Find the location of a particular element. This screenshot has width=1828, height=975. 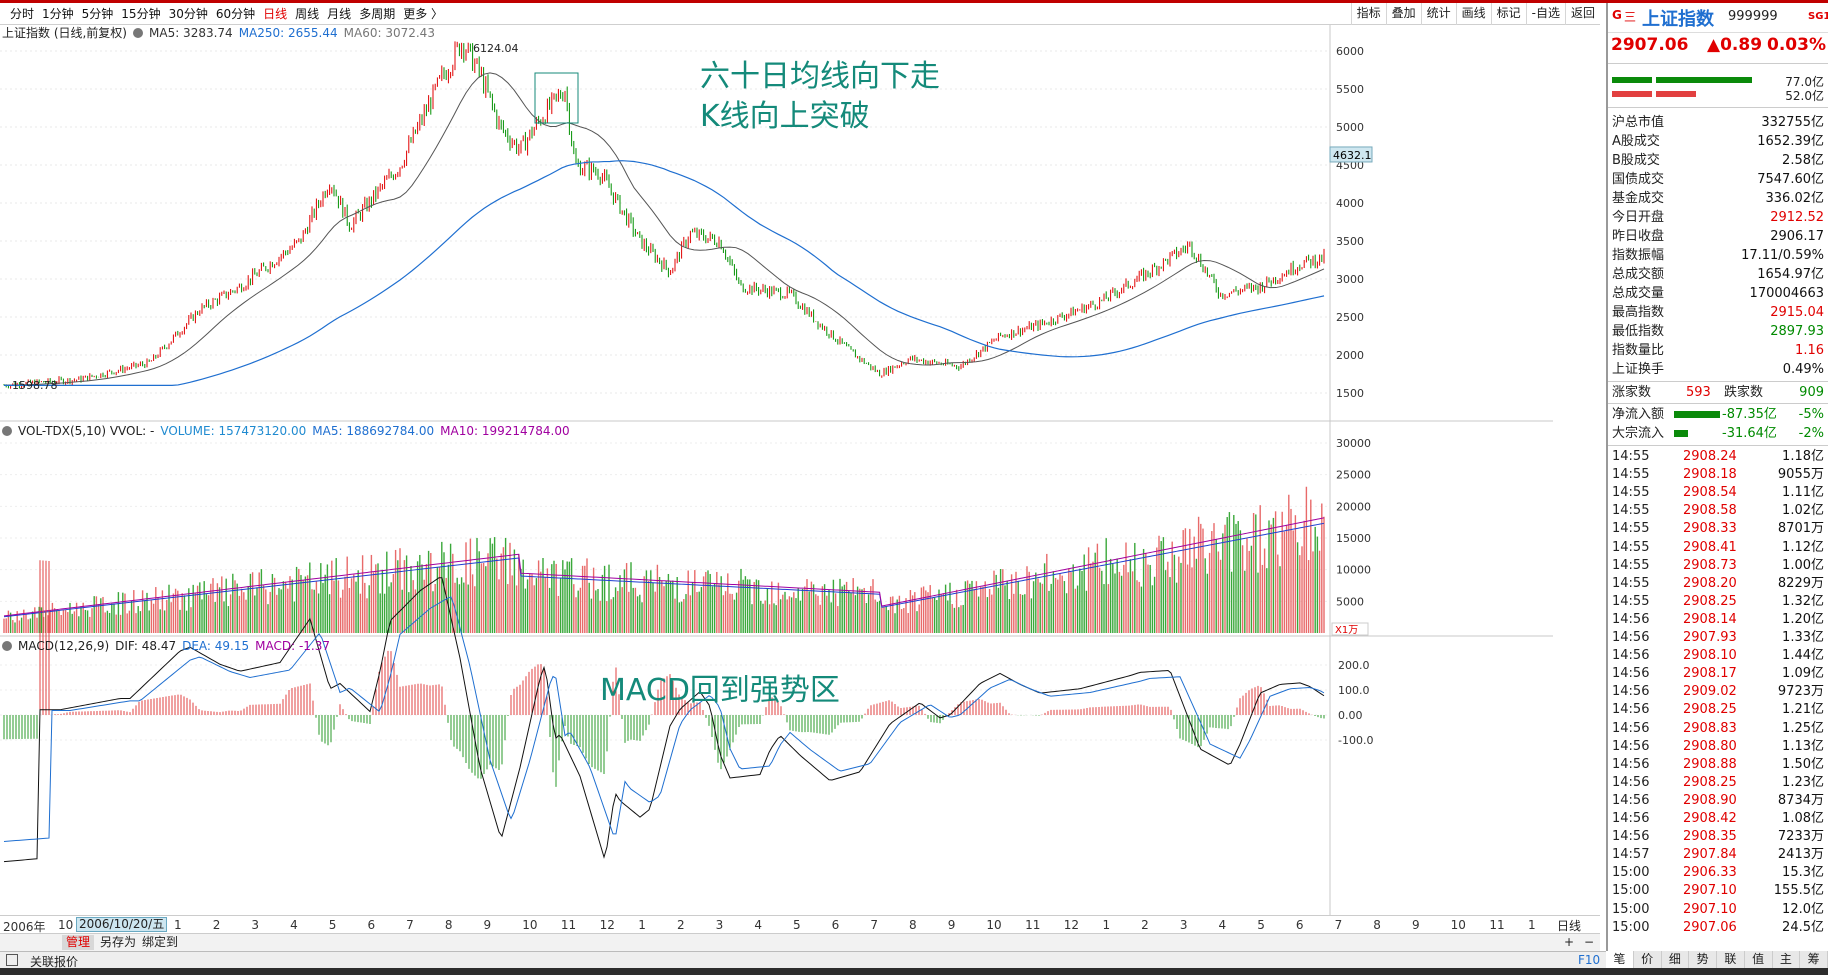

annotation-ma60-down: 六十日均线向下走 is located at coordinates (820, 76).